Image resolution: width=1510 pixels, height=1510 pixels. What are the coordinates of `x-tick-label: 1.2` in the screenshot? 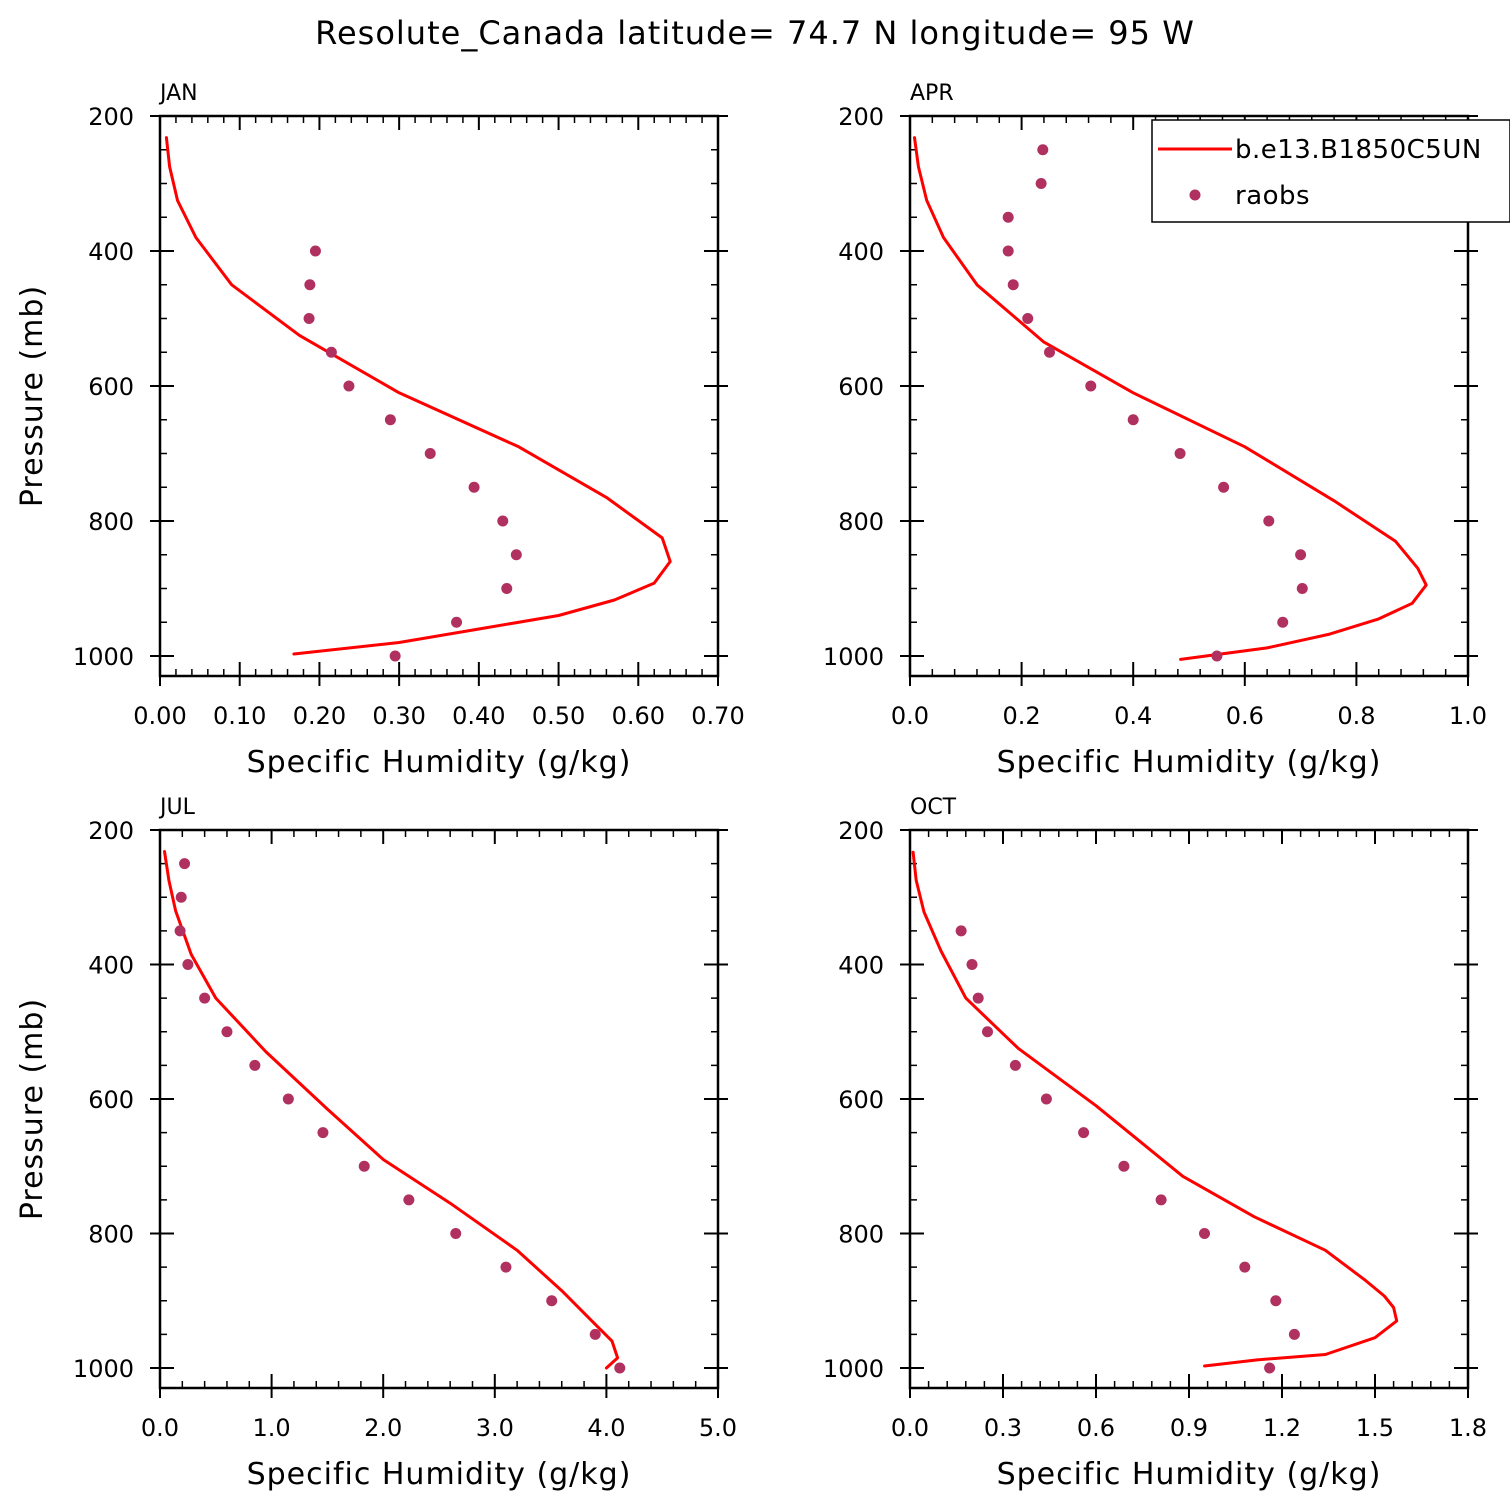 It's located at (1282, 1428).